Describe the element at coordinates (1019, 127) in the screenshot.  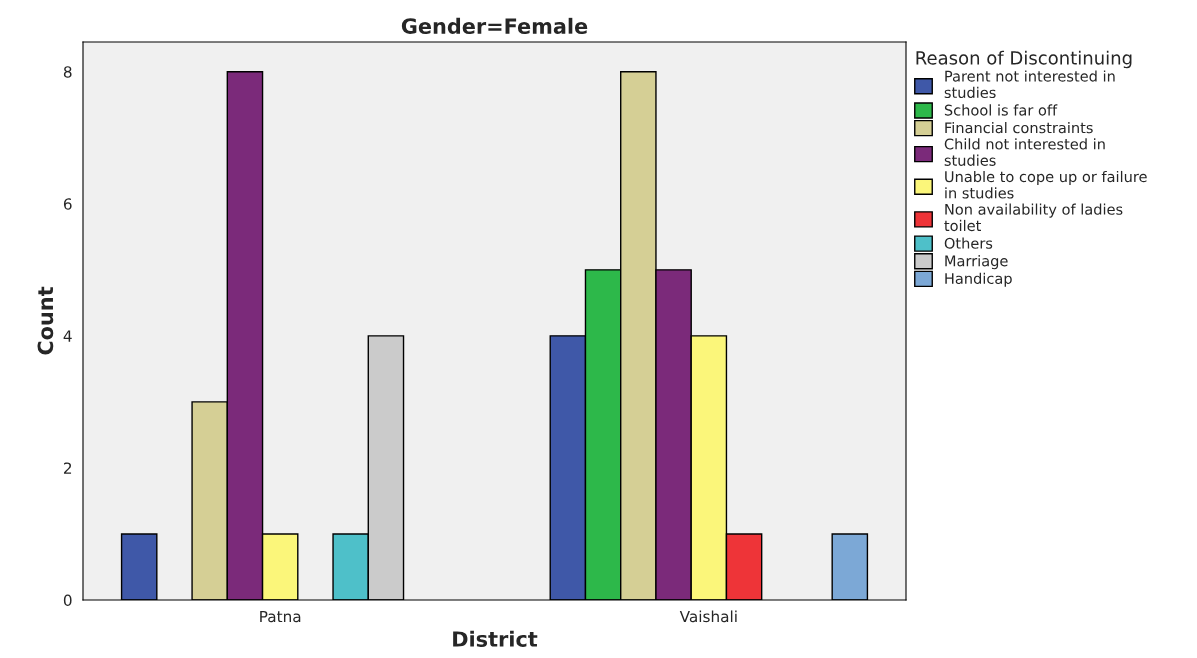
I see `legend-label: Financial constraints` at that location.